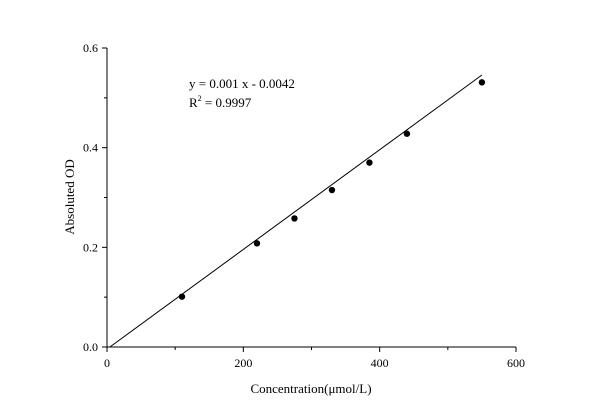 This screenshot has height=417, width=600. Describe the element at coordinates (310, 388) in the screenshot. I see `x-axis-title: Concentration(μmol/L)` at that location.